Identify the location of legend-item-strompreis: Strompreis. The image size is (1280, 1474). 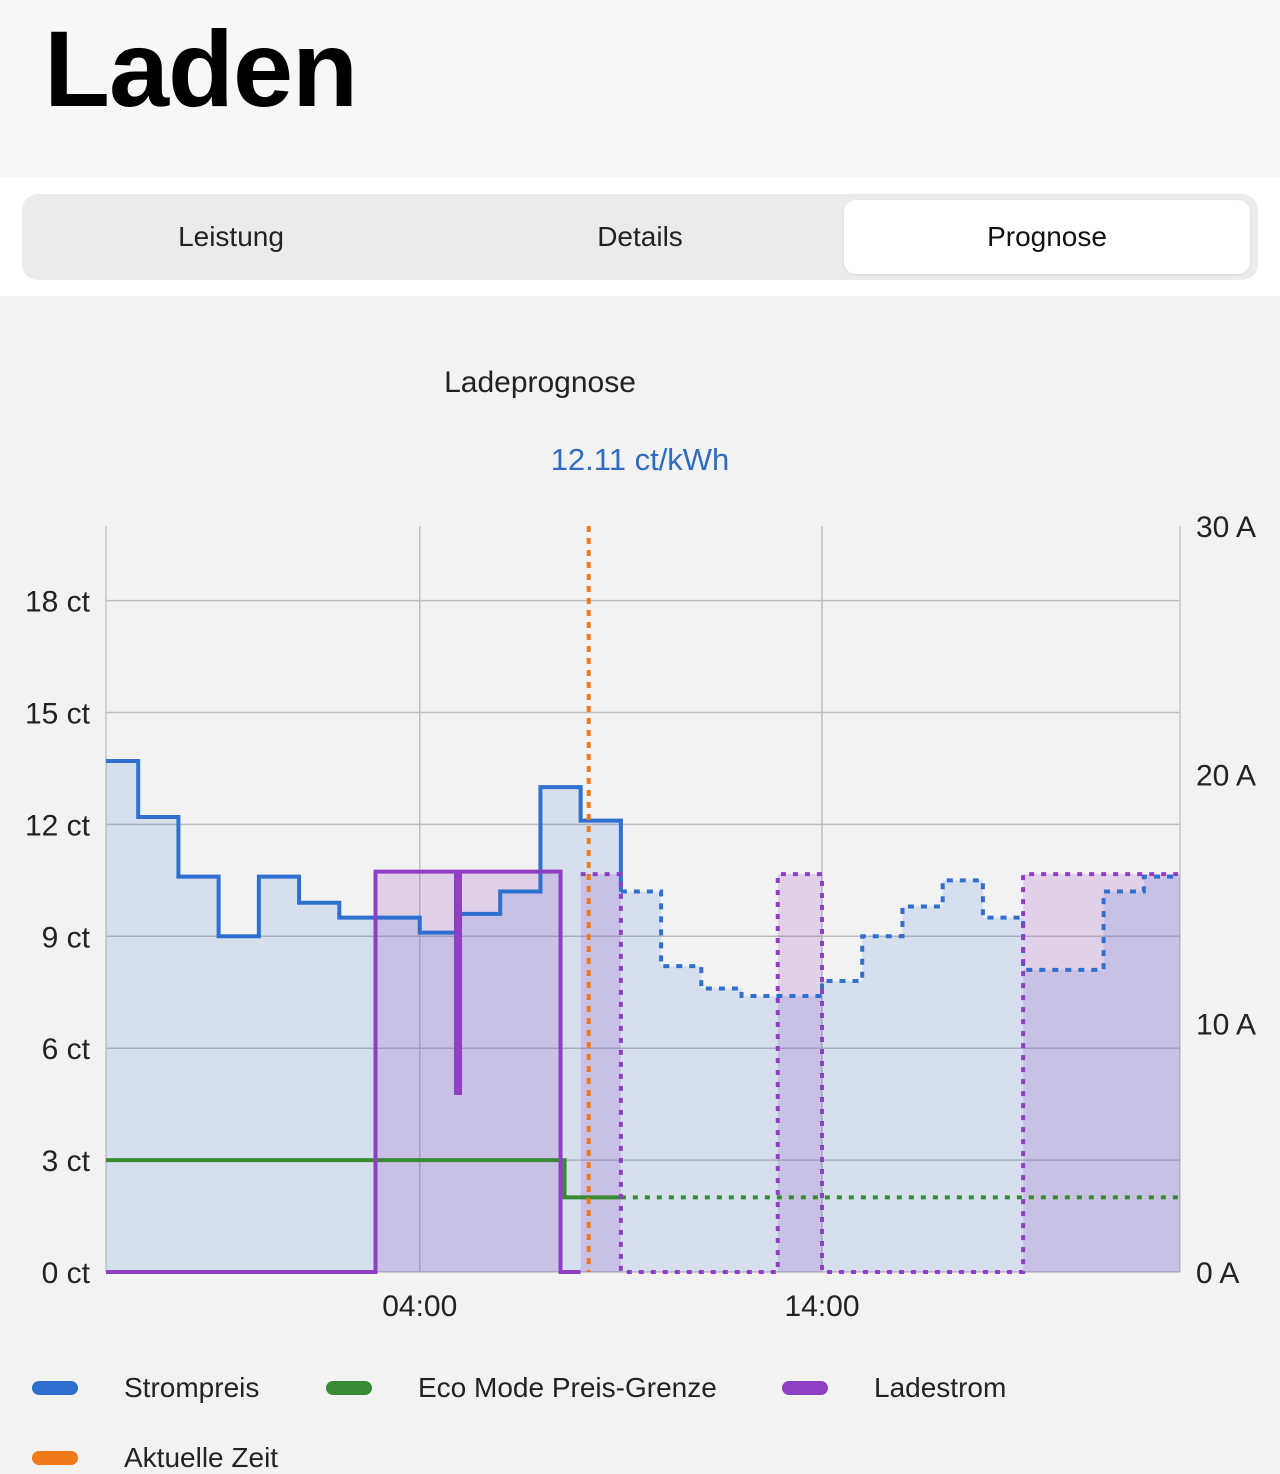
(145, 1388).